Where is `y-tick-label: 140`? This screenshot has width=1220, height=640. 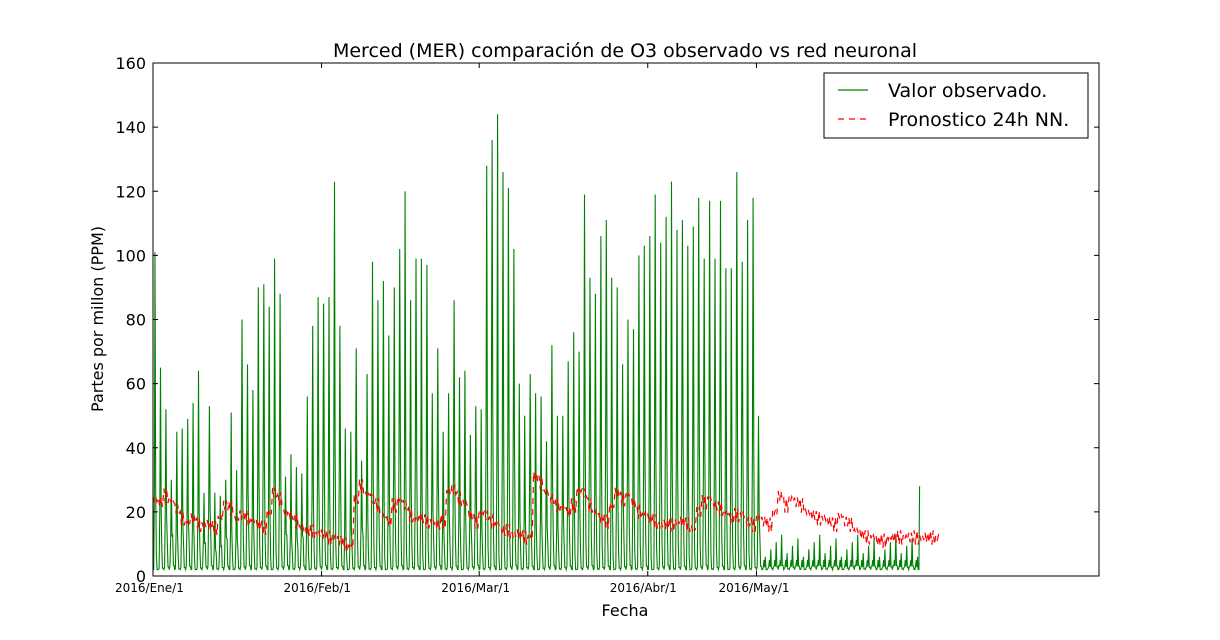 y-tick-label: 140 is located at coordinates (130, 127).